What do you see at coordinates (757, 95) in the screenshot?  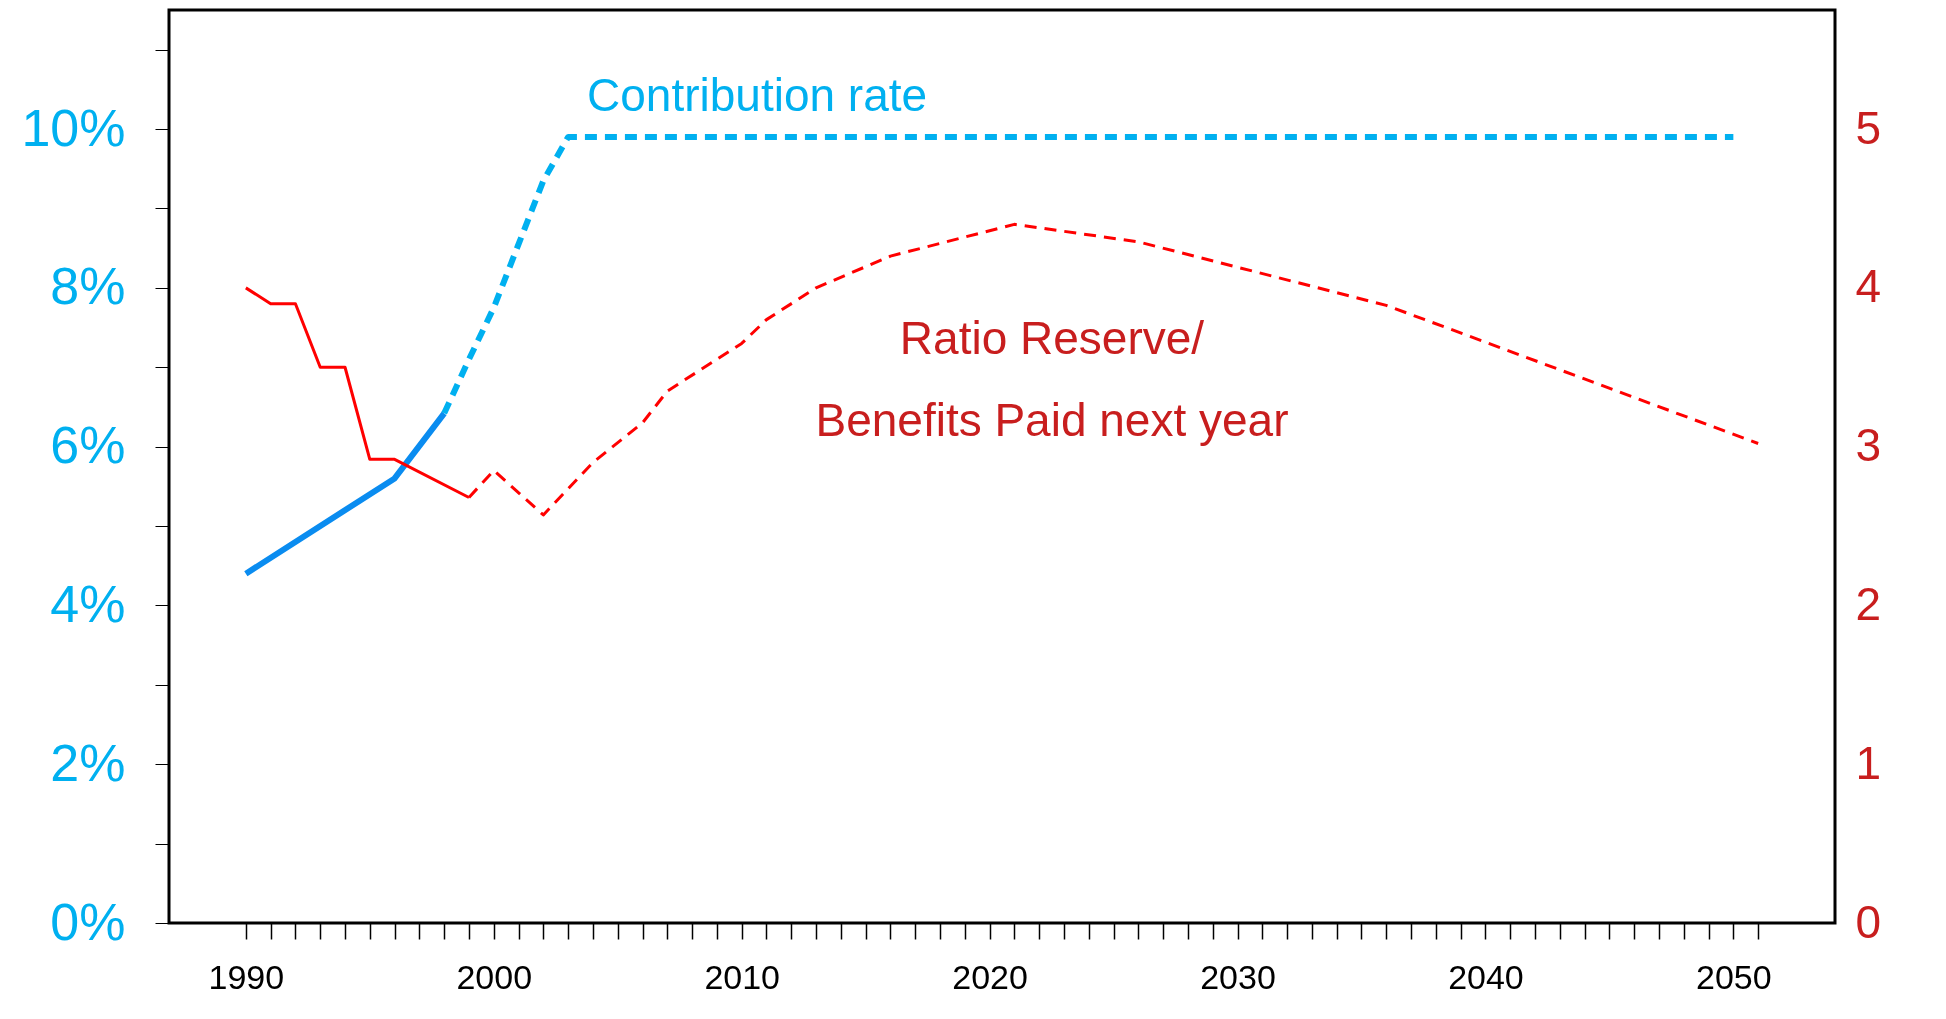 I see `series-label: Contribution rate` at bounding box center [757, 95].